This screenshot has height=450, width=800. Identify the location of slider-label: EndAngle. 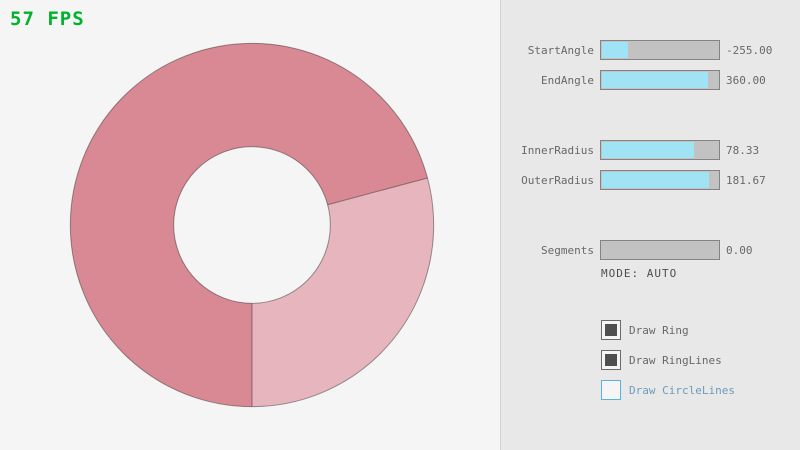
(567, 80).